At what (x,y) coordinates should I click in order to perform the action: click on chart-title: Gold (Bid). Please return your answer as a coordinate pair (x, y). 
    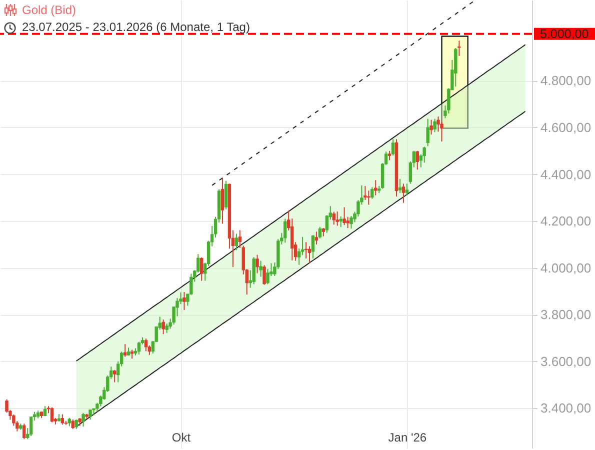
    Looking at the image, I should click on (49, 10).